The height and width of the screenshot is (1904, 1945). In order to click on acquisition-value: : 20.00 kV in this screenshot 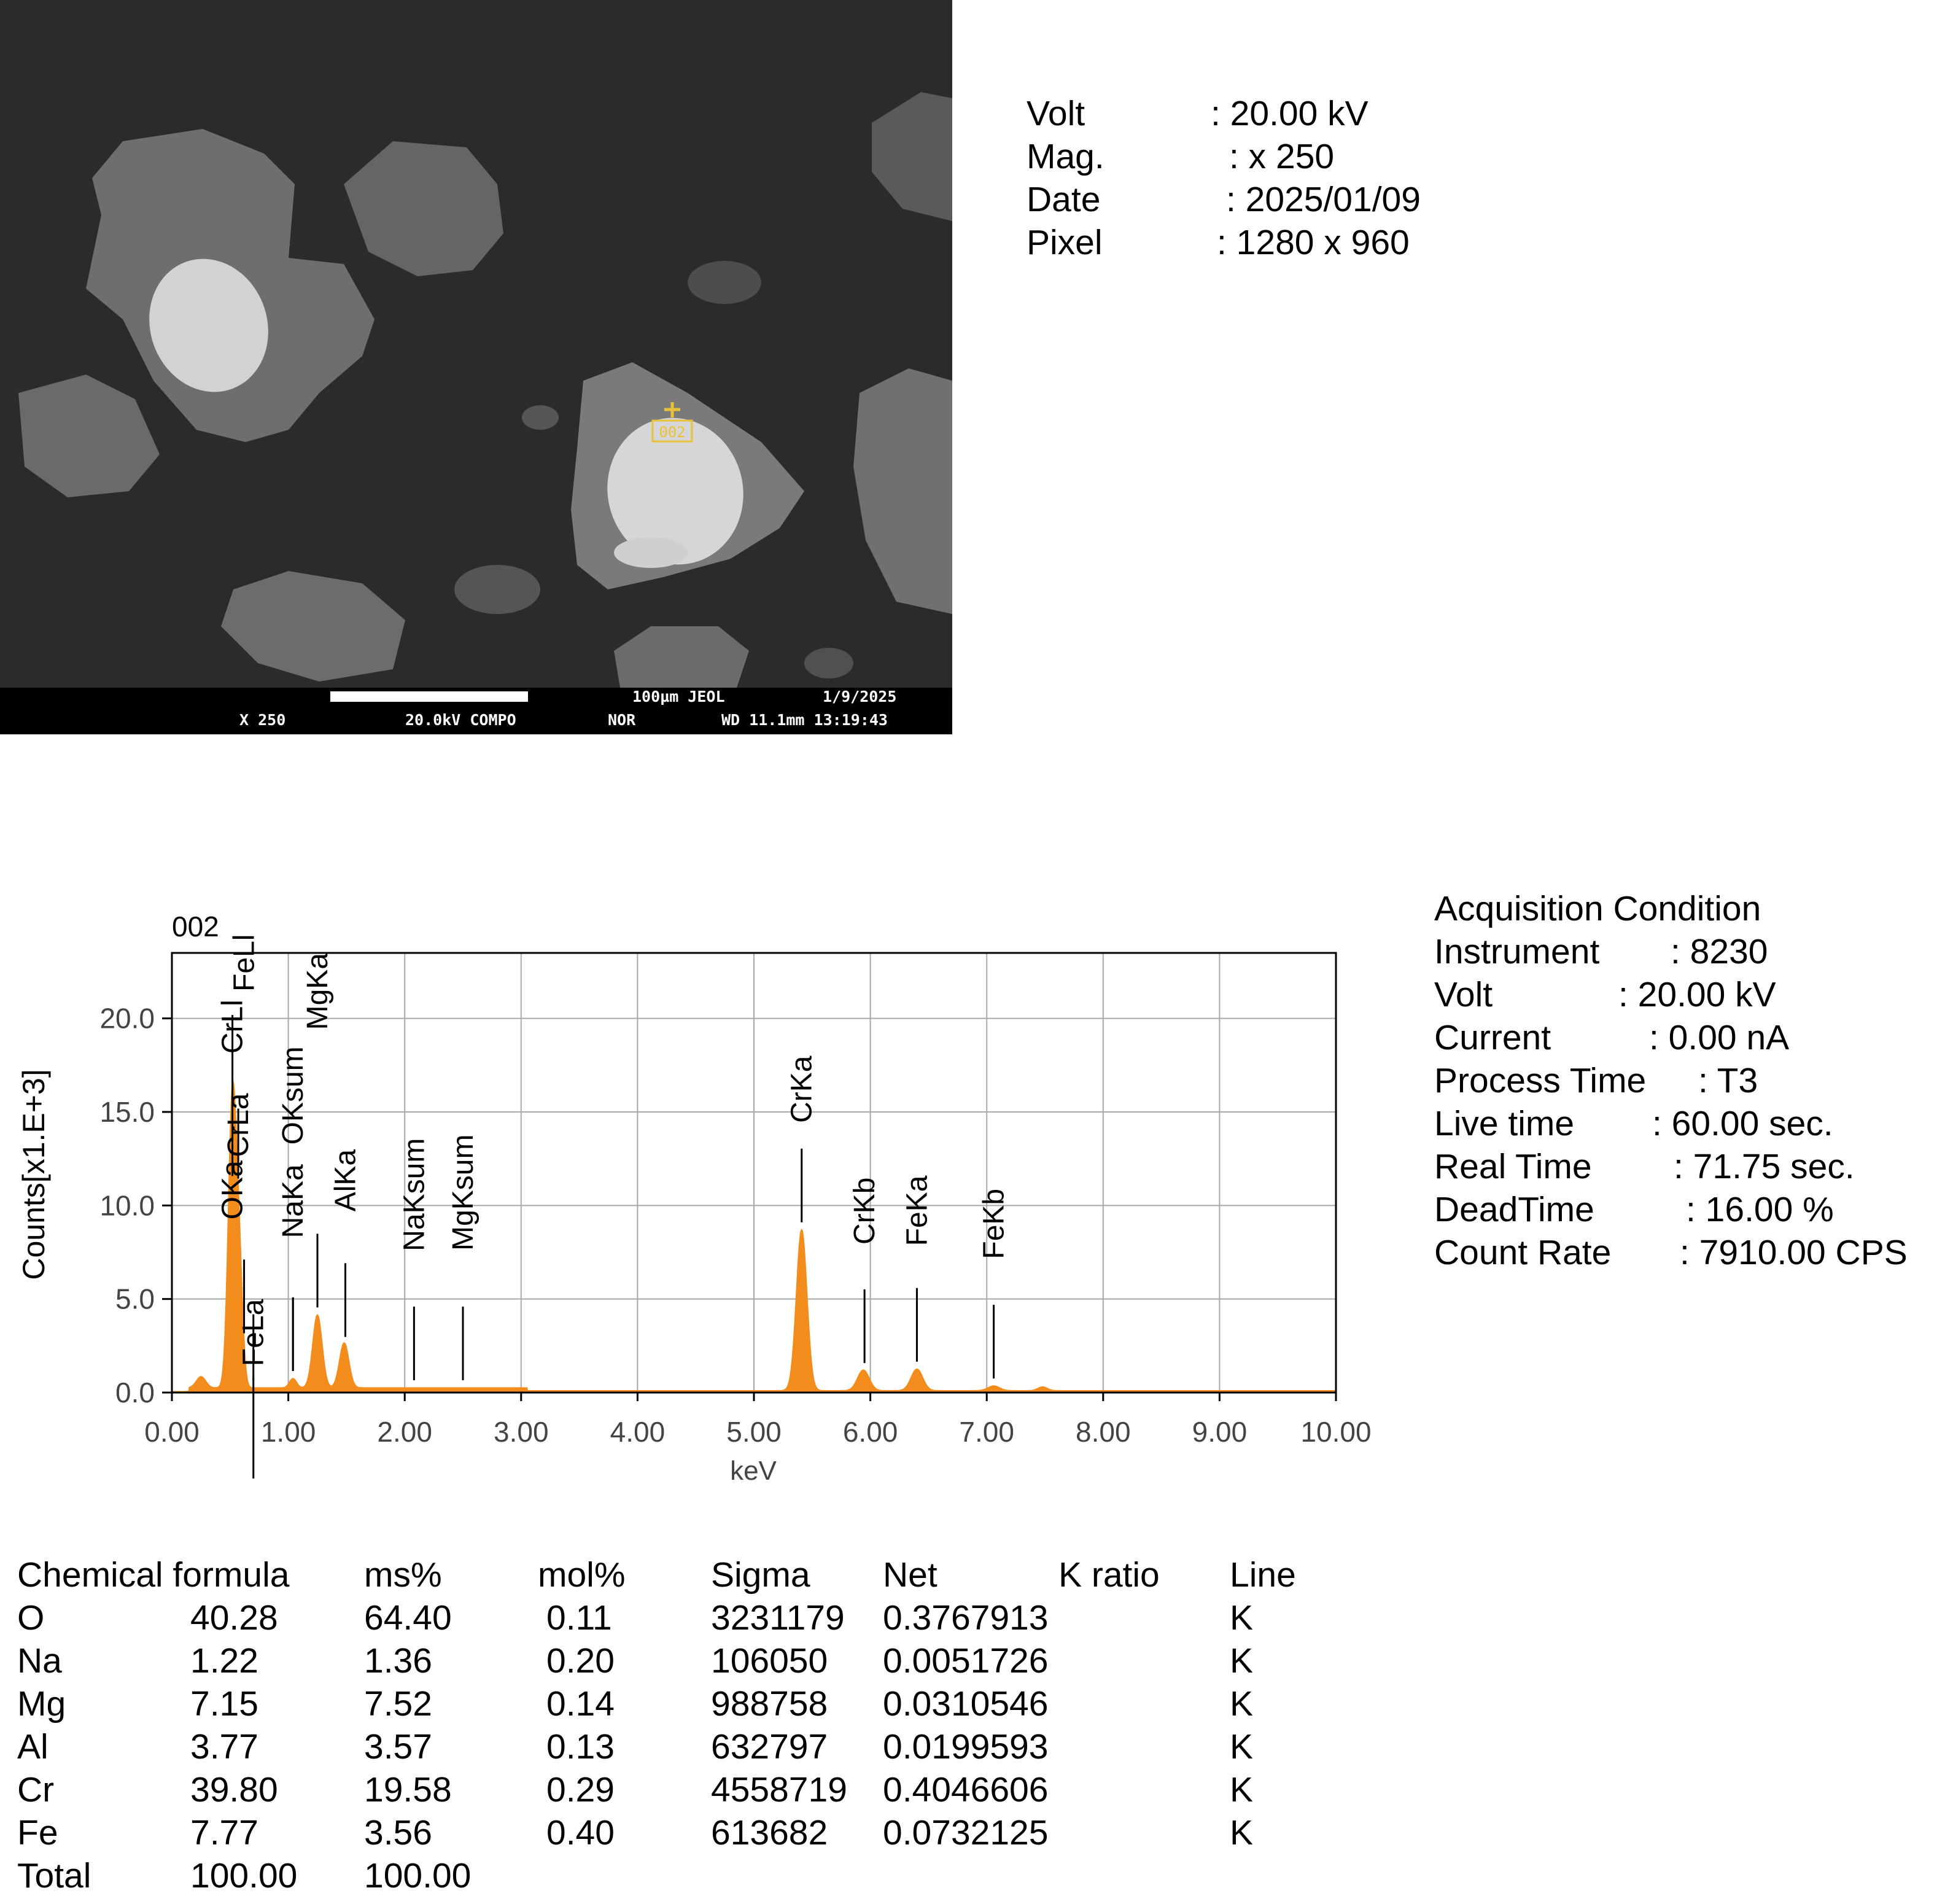, I will do `click(1697, 994)`.